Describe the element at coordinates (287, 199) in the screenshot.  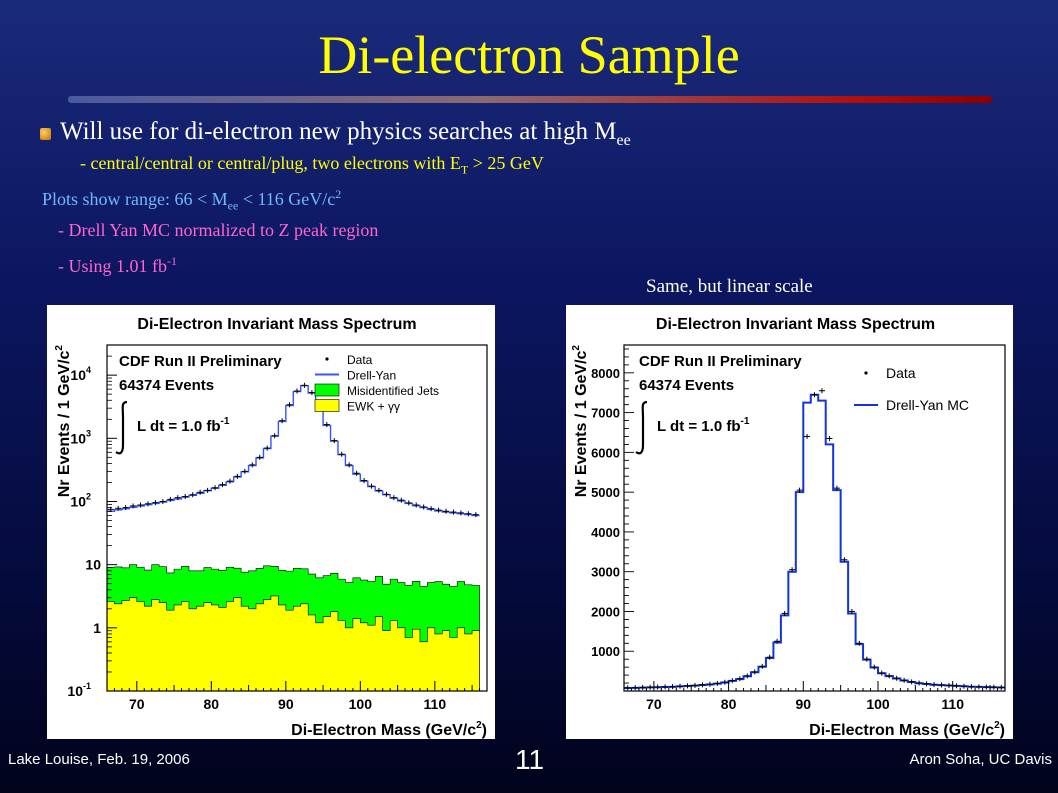
I see `range-post: < 116 GeV/c` at that location.